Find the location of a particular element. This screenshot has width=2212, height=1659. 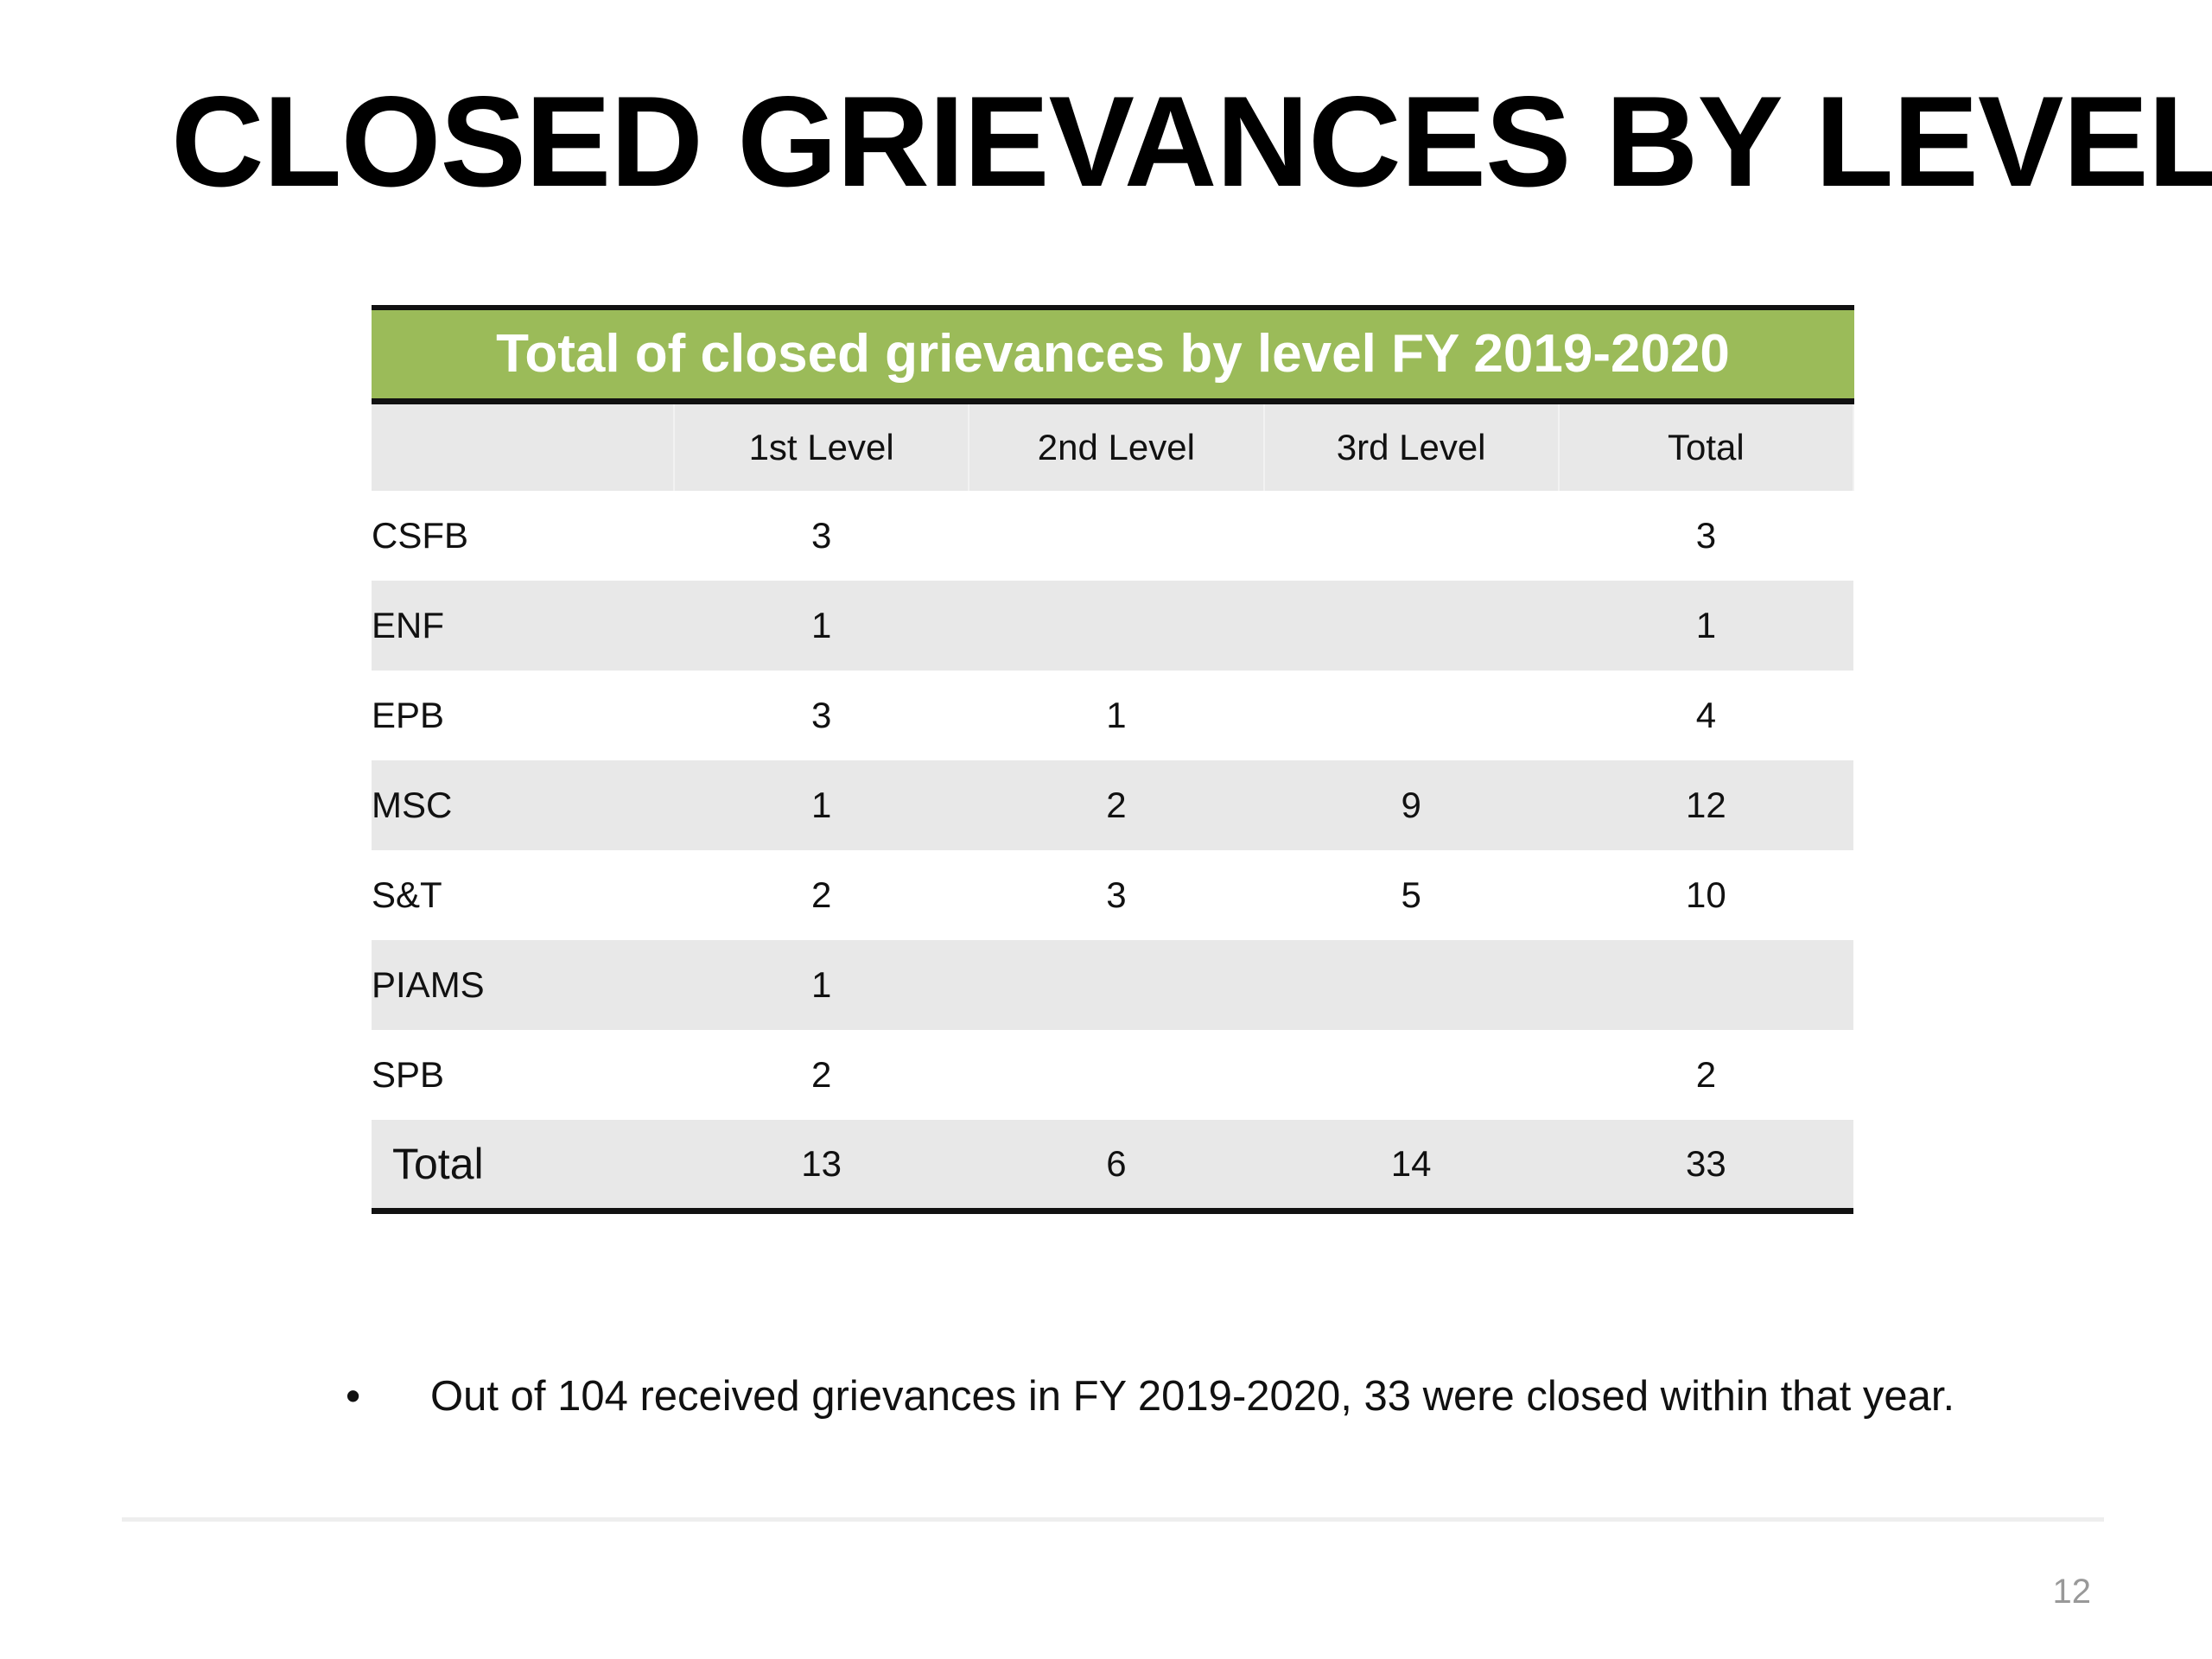

header-row: 1st Level 2nd Level 3rd Level Total is located at coordinates (1113, 448).